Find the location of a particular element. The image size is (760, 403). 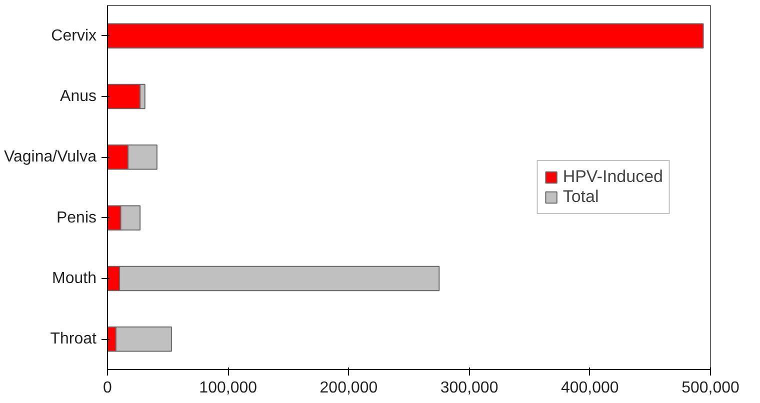

y-tick-label: Penis is located at coordinates (76, 217).